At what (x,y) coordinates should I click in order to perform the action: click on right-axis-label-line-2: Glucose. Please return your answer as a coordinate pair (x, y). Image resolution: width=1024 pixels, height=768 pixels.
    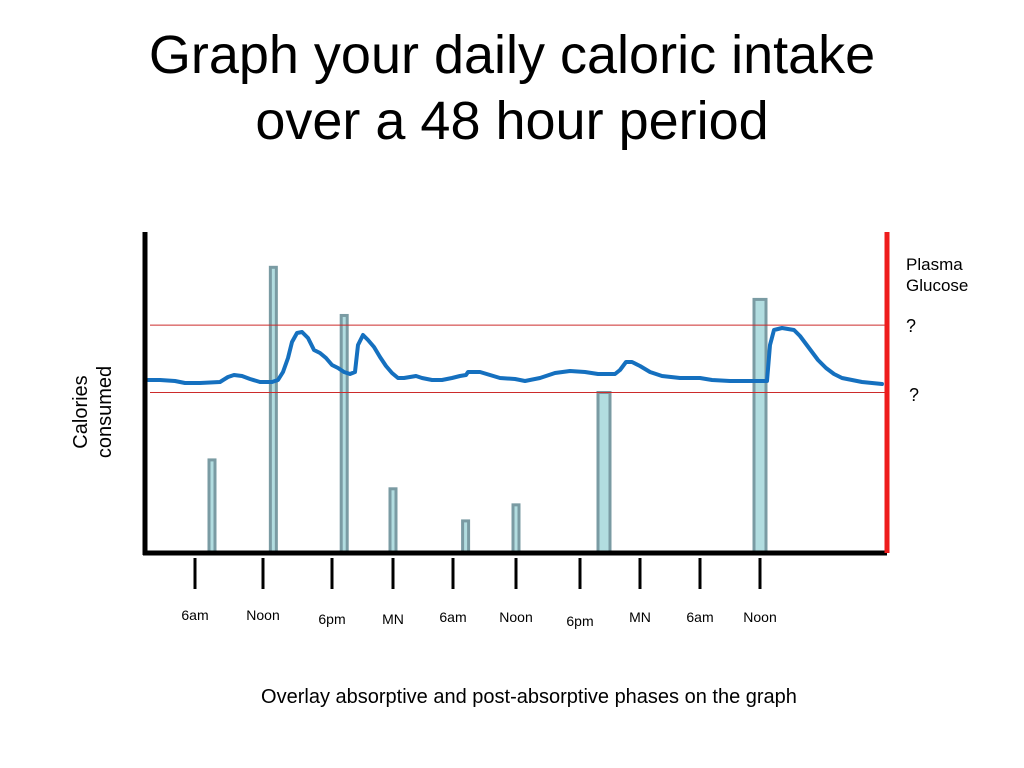
    Looking at the image, I should click on (937, 285).